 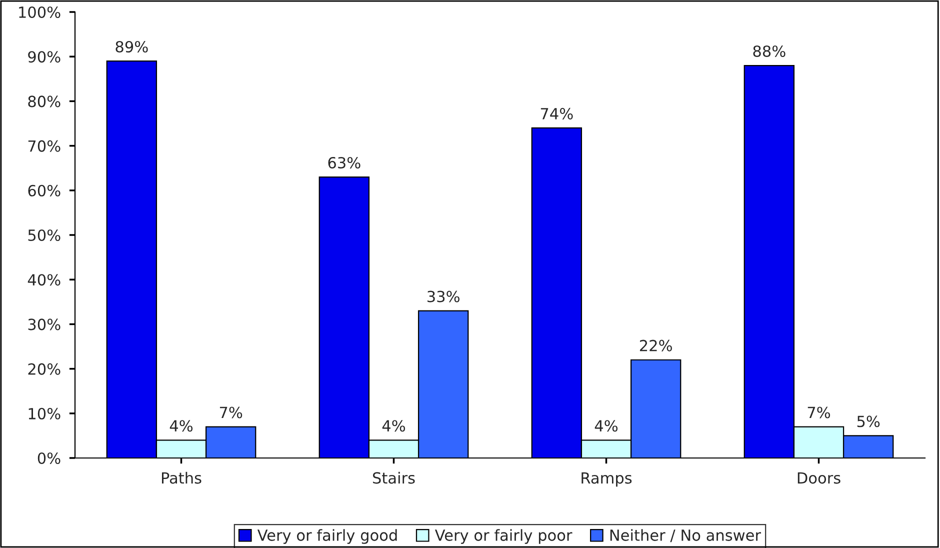 What do you see at coordinates (656, 346) in the screenshot?
I see `text: 22%` at bounding box center [656, 346].